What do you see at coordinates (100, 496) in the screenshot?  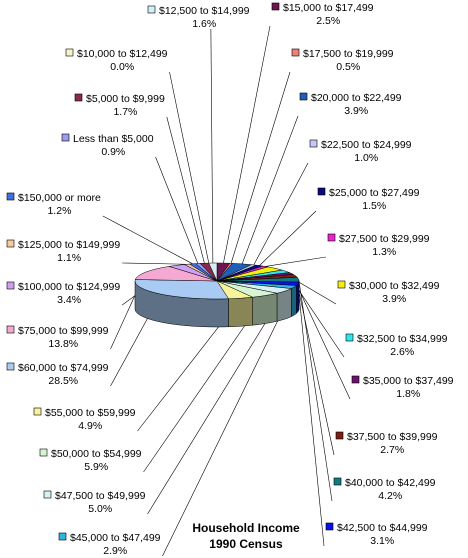 I see `slice-name: $47,500 to $49,999` at bounding box center [100, 496].